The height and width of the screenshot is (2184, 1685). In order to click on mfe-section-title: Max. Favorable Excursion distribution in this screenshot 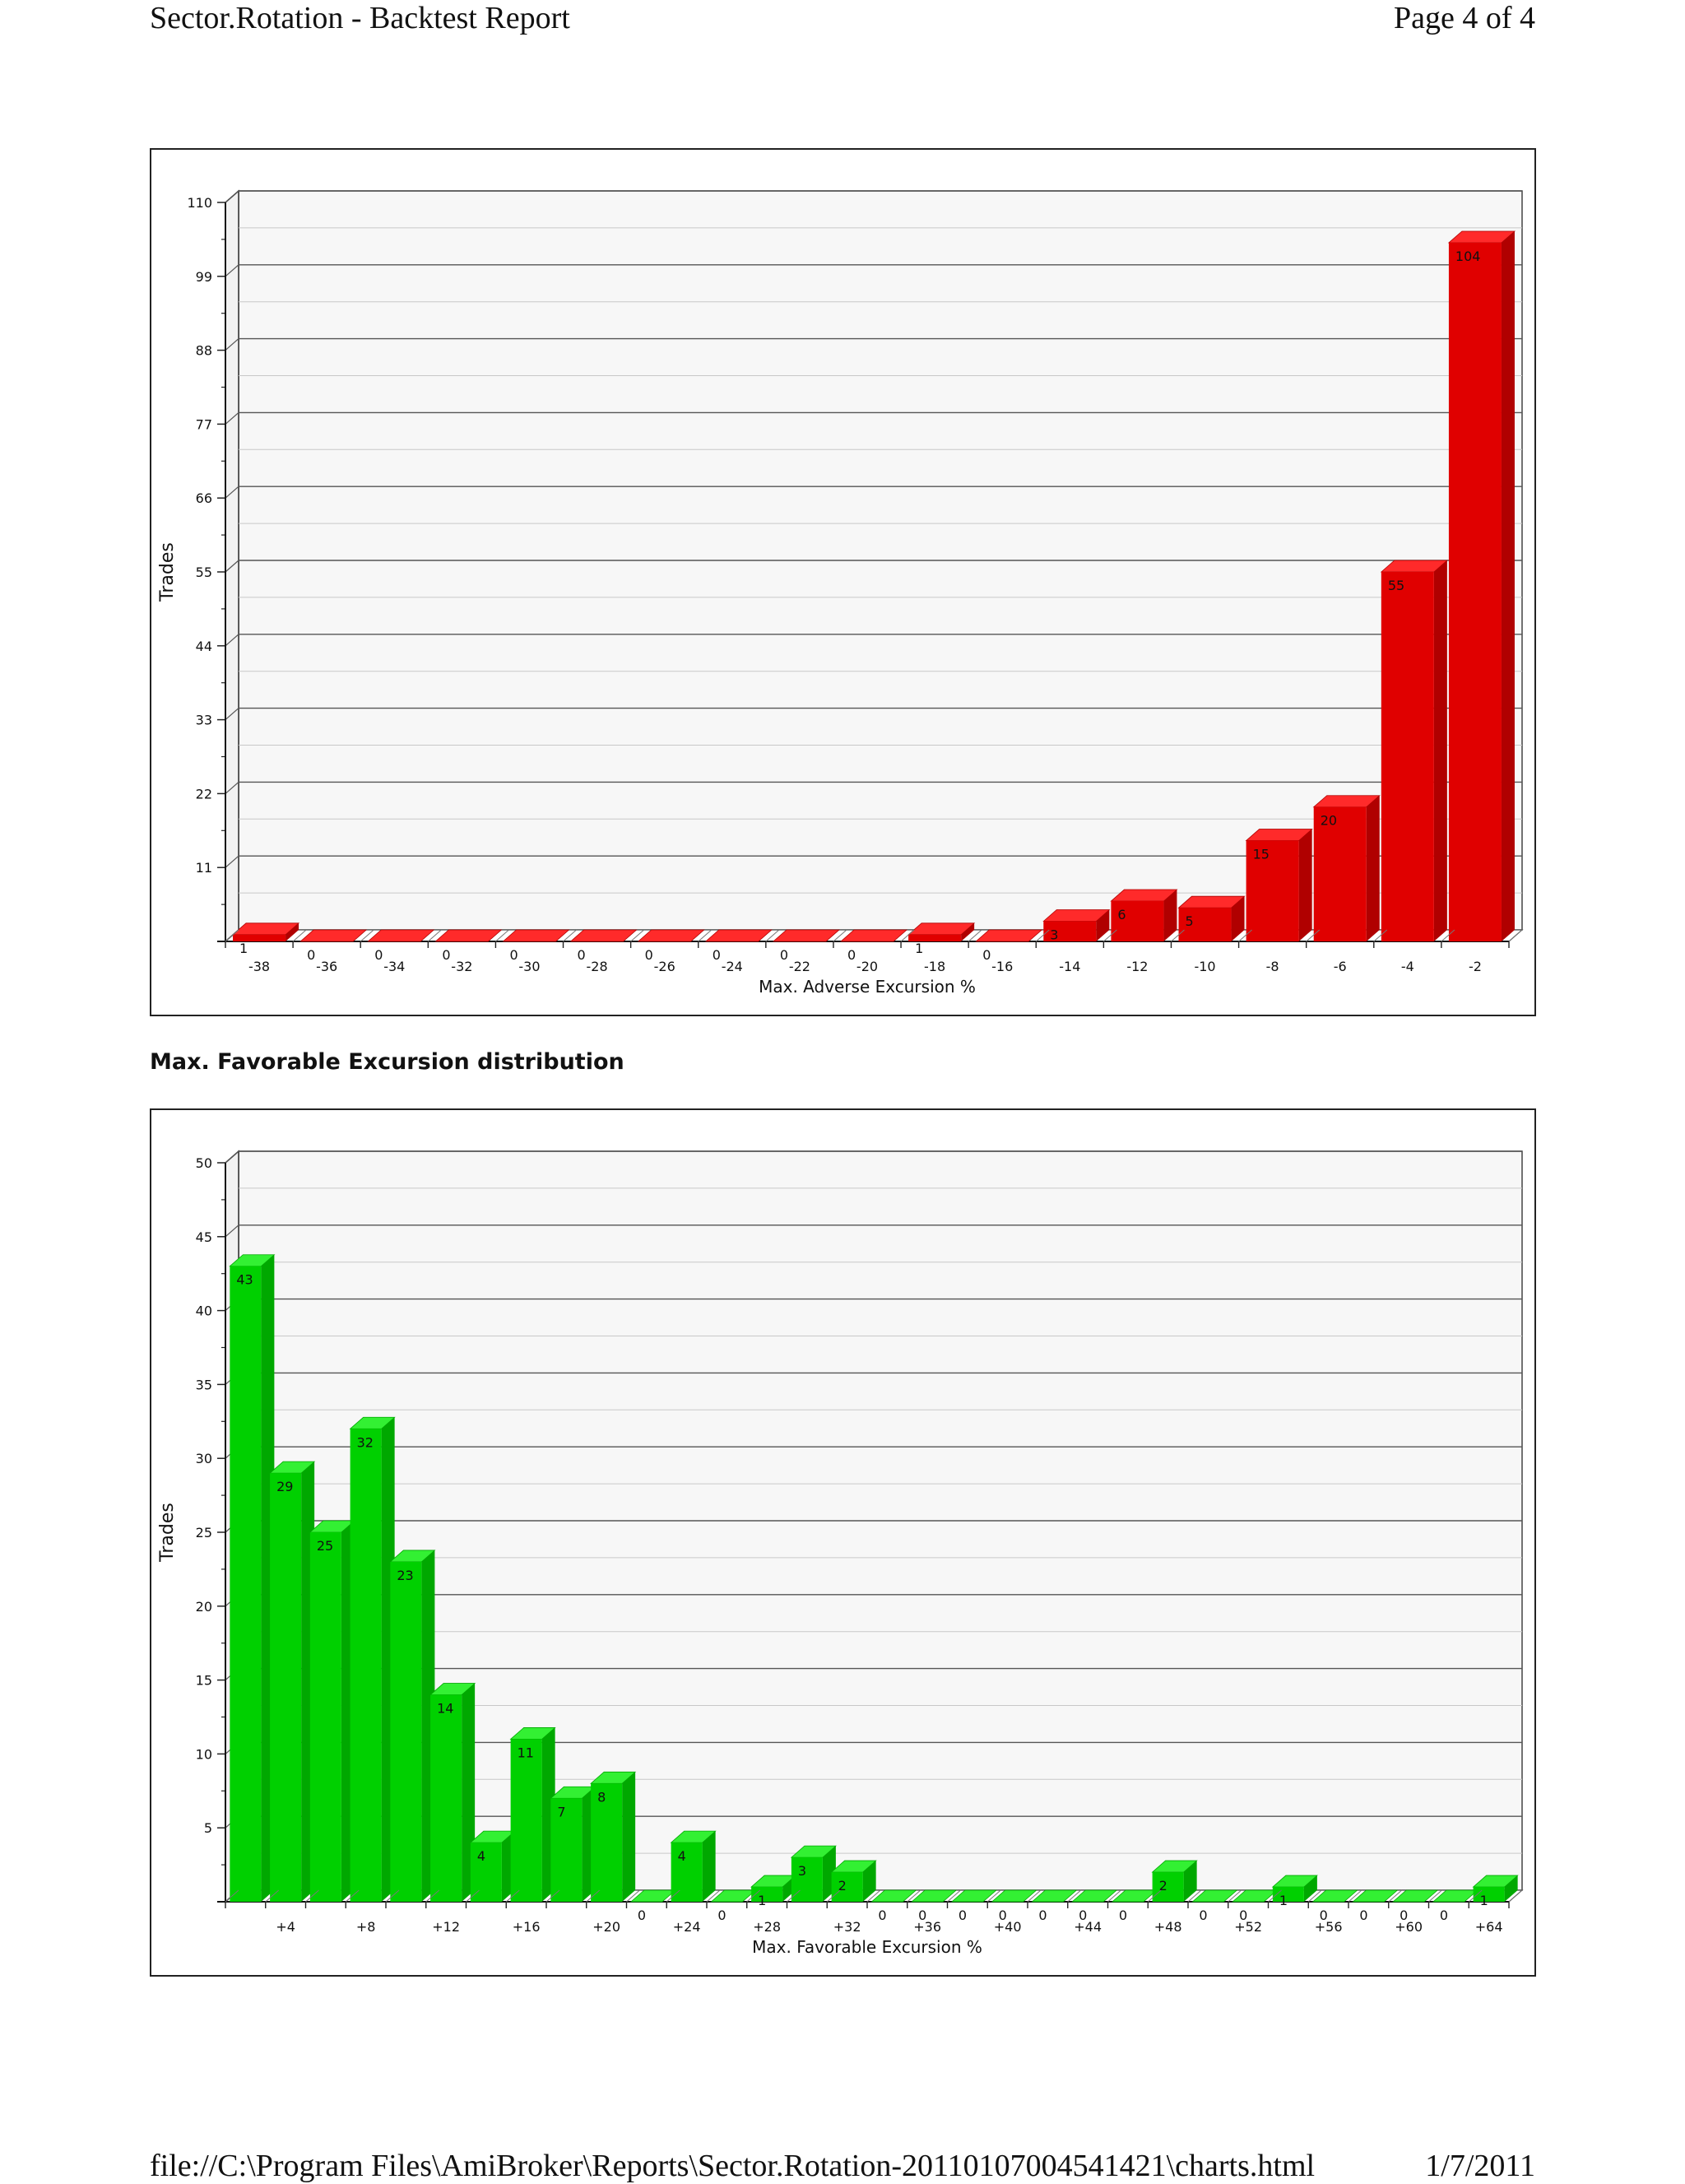, I will do `click(387, 1062)`.